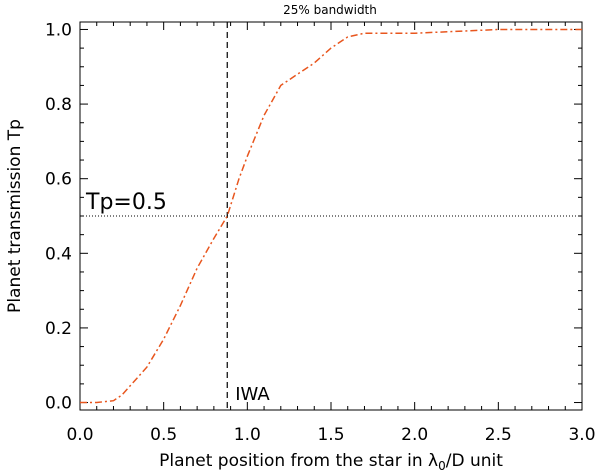 The width and height of the screenshot is (600, 476). I want to click on x-tick-label: 3.0, so click(581, 435).